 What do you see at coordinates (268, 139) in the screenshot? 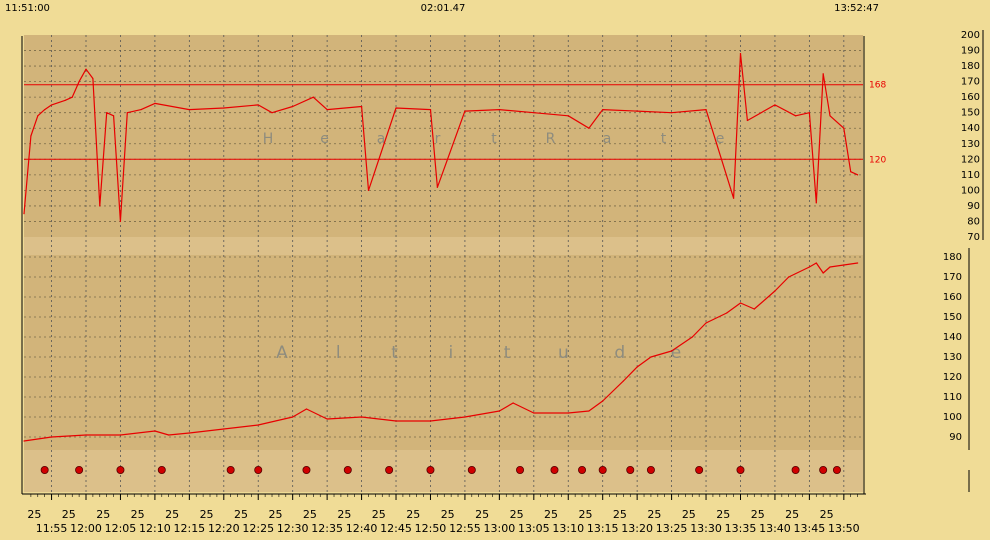
I see `heart-rate-watermark-letter: H` at bounding box center [268, 139].